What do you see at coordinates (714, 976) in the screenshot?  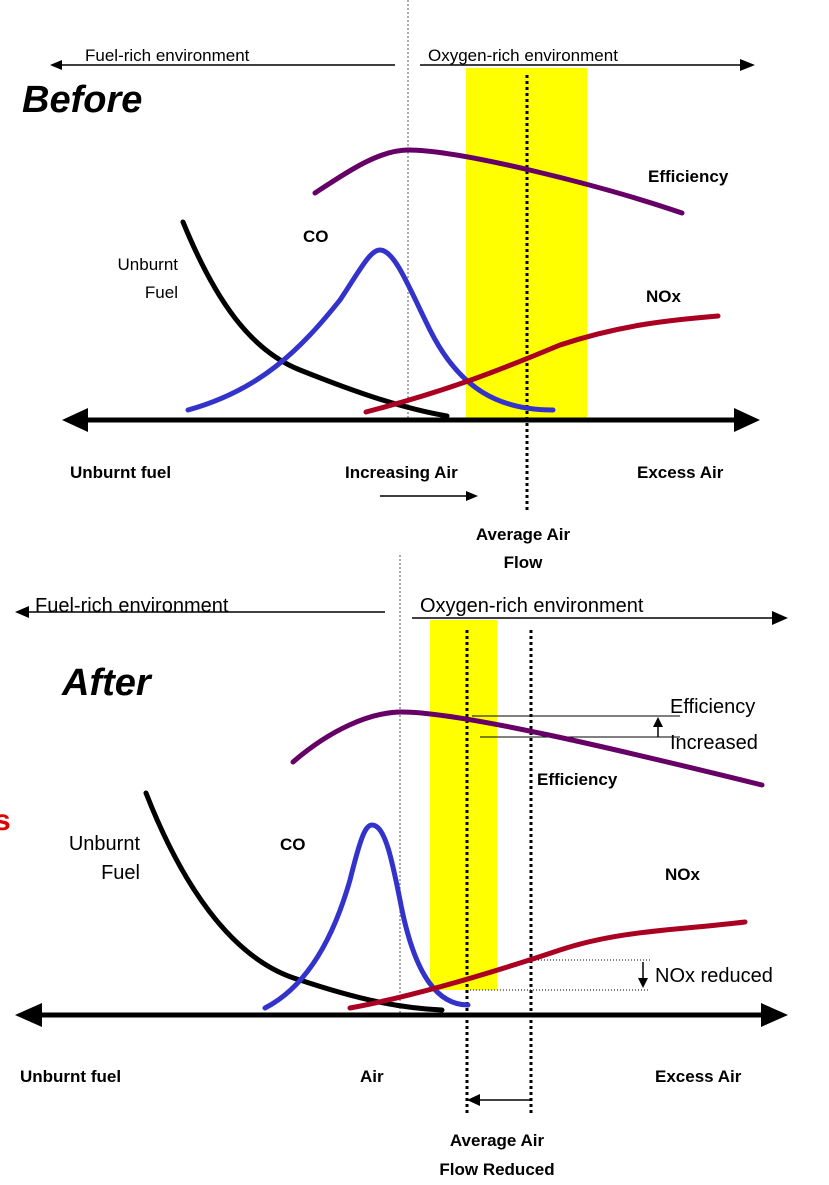 I see `change-label: NOx reduced` at bounding box center [714, 976].